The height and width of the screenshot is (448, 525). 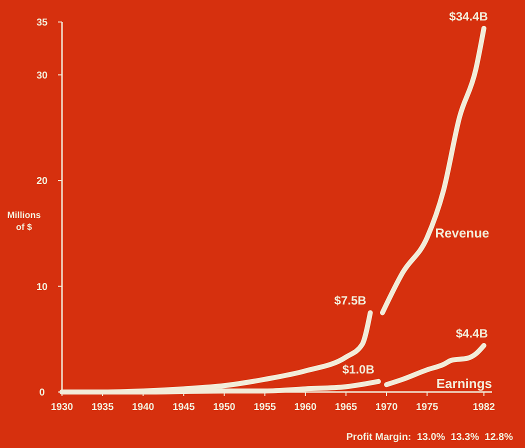 I want to click on x-tick-label: 1950, so click(x=224, y=407).